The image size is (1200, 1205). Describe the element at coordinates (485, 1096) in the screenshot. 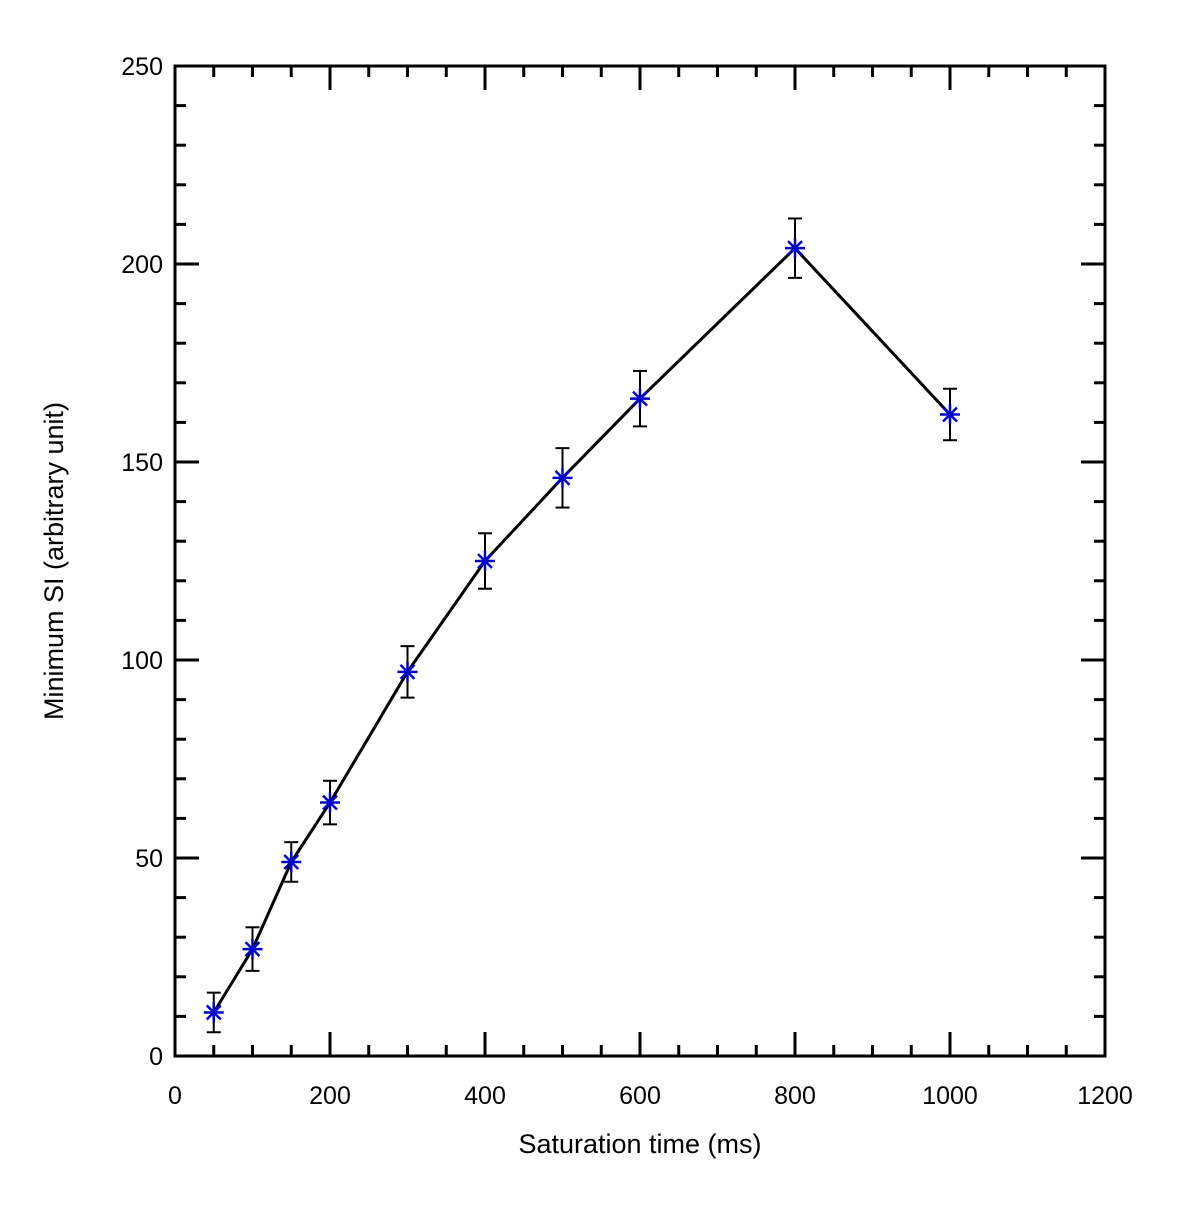

I see `x-tick-label: 400` at that location.